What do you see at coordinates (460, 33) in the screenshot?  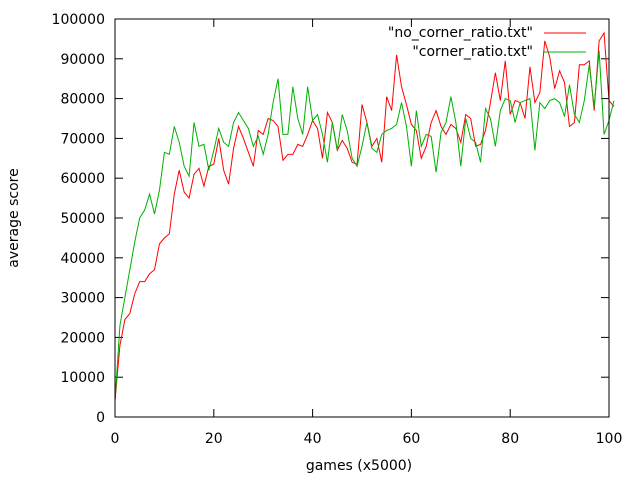 I see `legend-label-no-corner-ratio: "no_corner_ratio.txt"` at bounding box center [460, 33].